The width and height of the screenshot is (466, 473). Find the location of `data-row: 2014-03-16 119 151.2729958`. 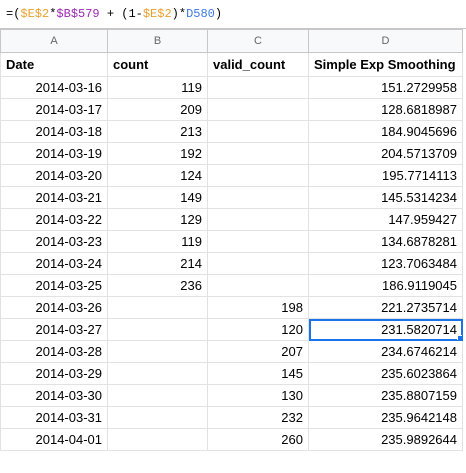

data-row: 2014-03-16 119 151.2729958 is located at coordinates (231, 87).